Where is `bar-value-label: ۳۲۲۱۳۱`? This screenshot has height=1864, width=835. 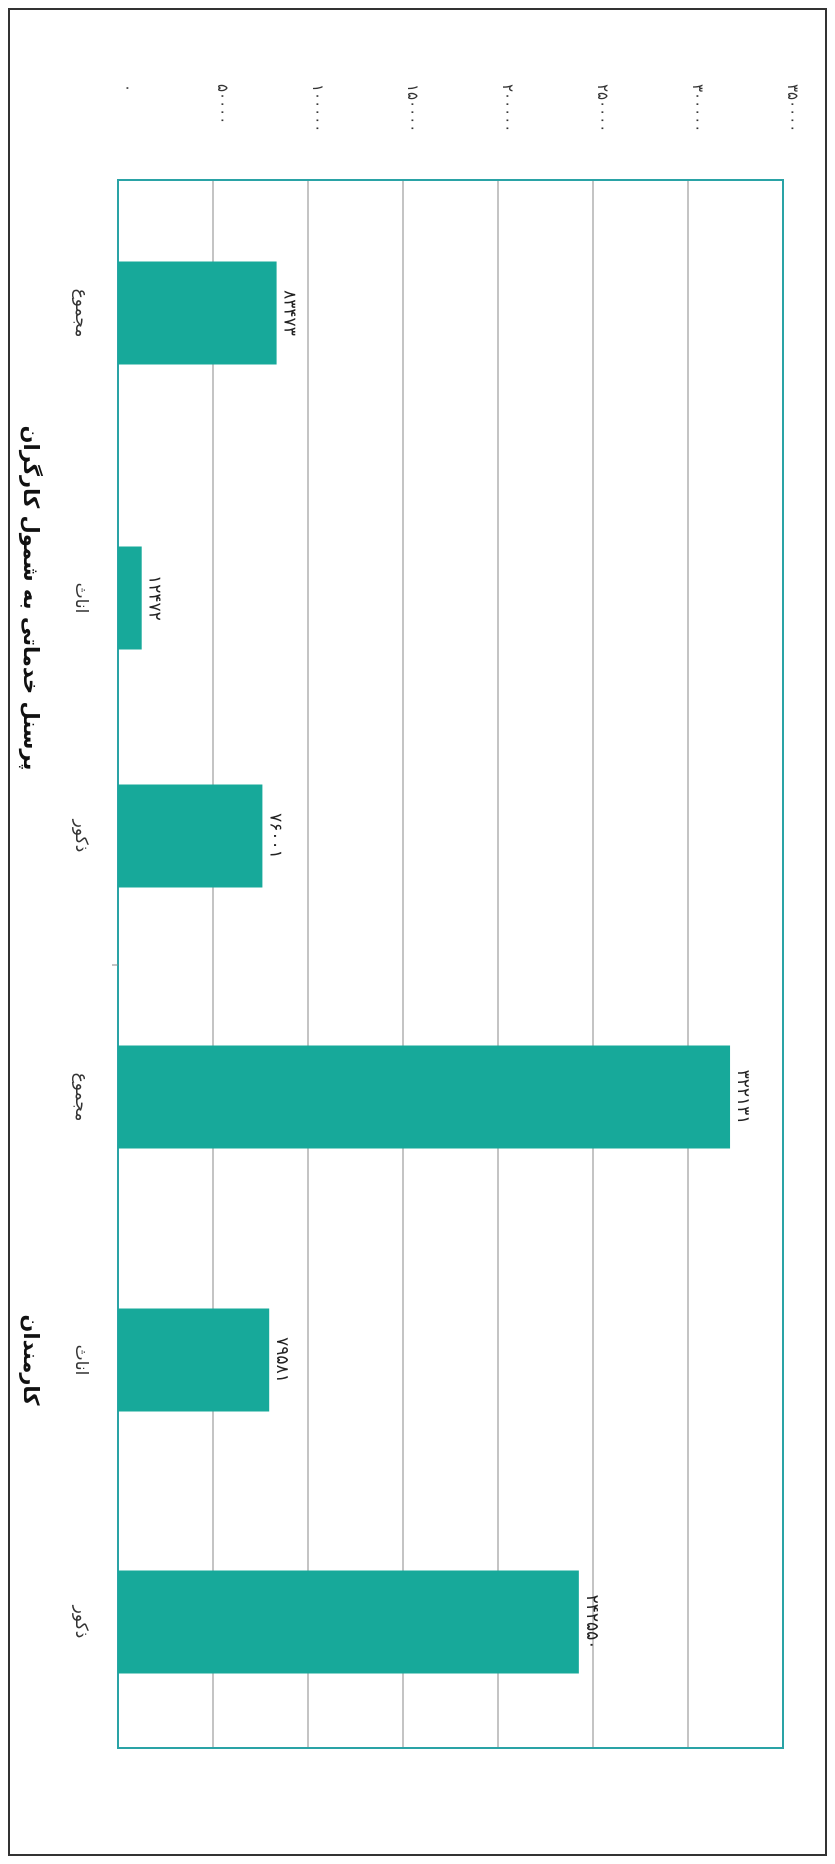
bar-value-label: ۳۲۲۱۳۱ is located at coordinates (743, 1097).